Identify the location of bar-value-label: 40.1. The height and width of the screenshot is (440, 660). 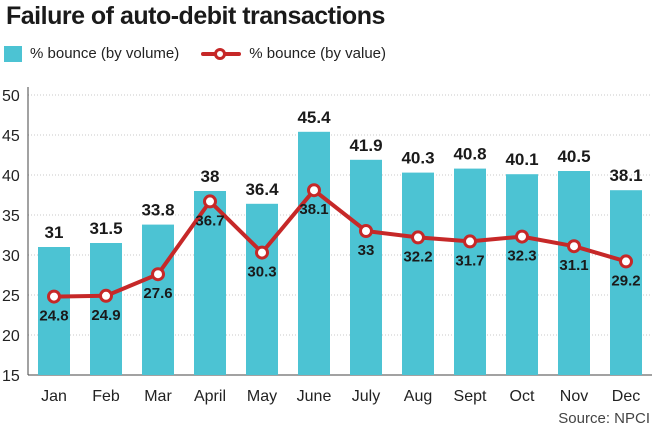
(521, 159).